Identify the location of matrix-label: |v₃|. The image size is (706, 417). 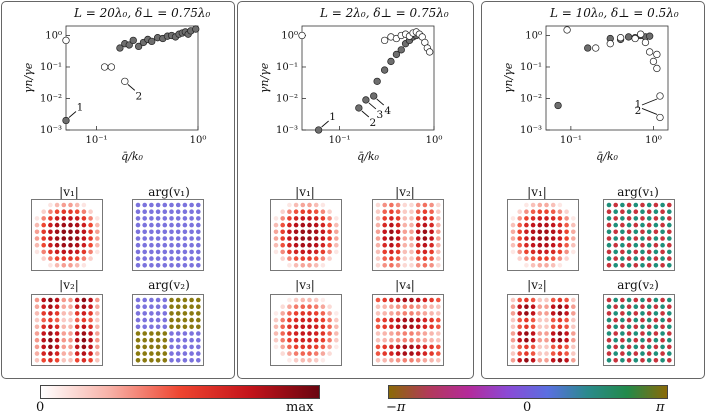
(305, 285).